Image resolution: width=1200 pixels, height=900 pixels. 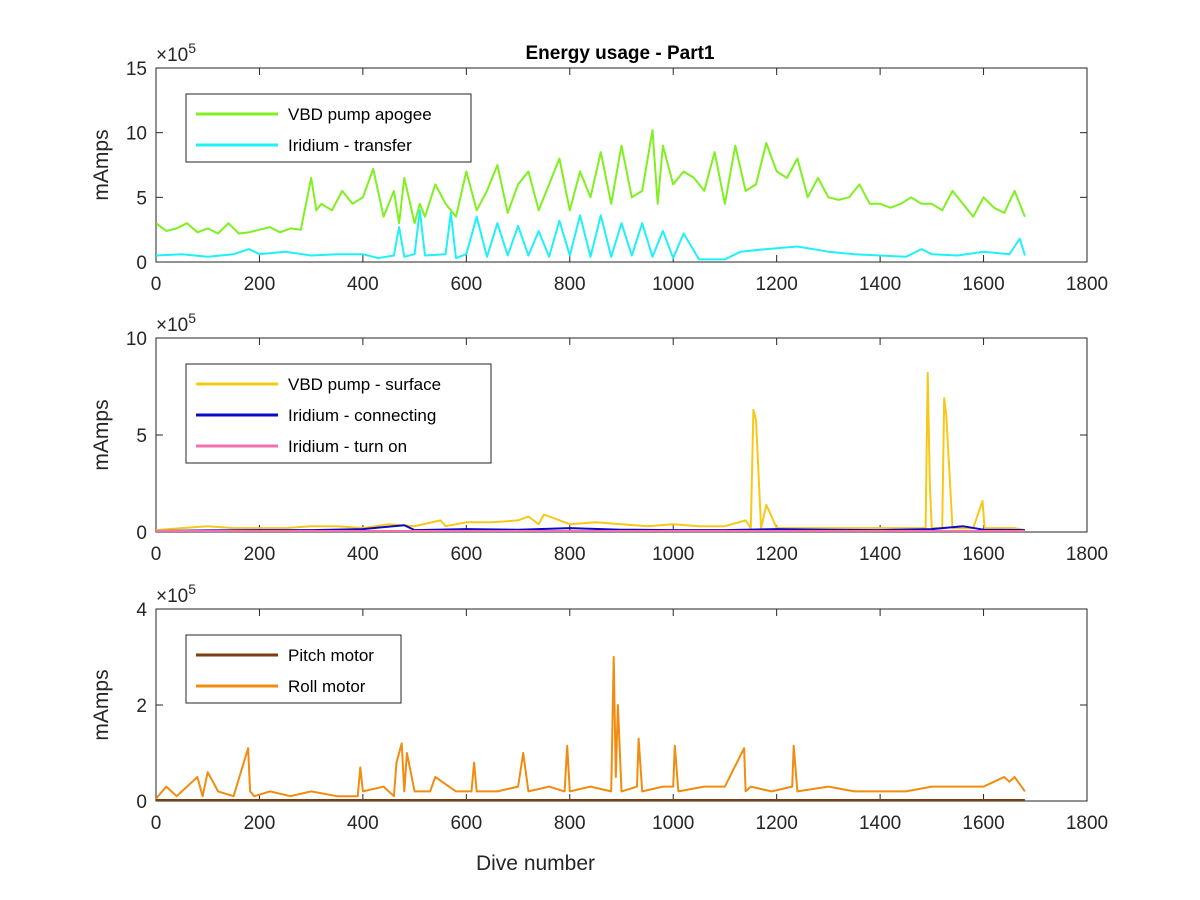 I want to click on y-tick-label: 15, so click(x=136, y=69).